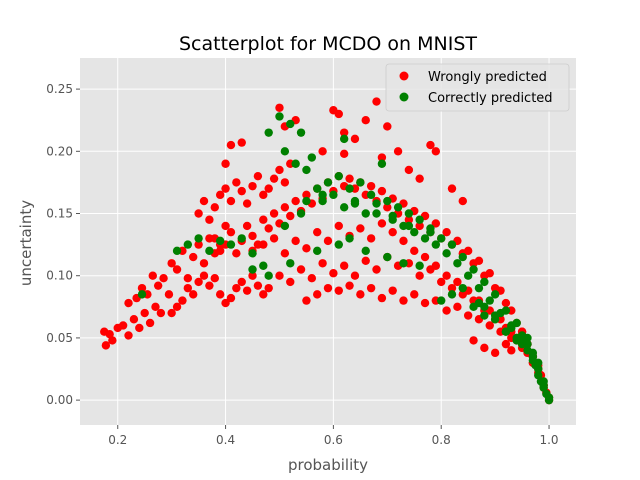 This screenshot has height=480, width=640. Describe the element at coordinates (59, 151) in the screenshot. I see `y-tick-label: 0.20` at that location.